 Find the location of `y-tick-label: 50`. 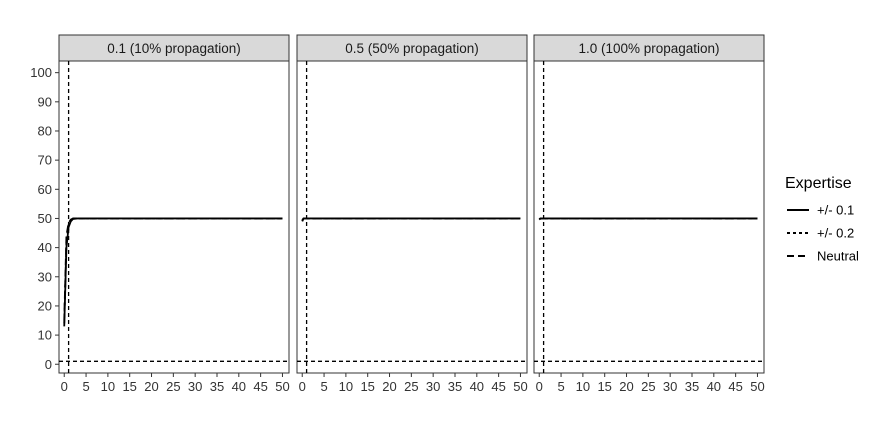

y-tick-label: 50 is located at coordinates (45, 218).